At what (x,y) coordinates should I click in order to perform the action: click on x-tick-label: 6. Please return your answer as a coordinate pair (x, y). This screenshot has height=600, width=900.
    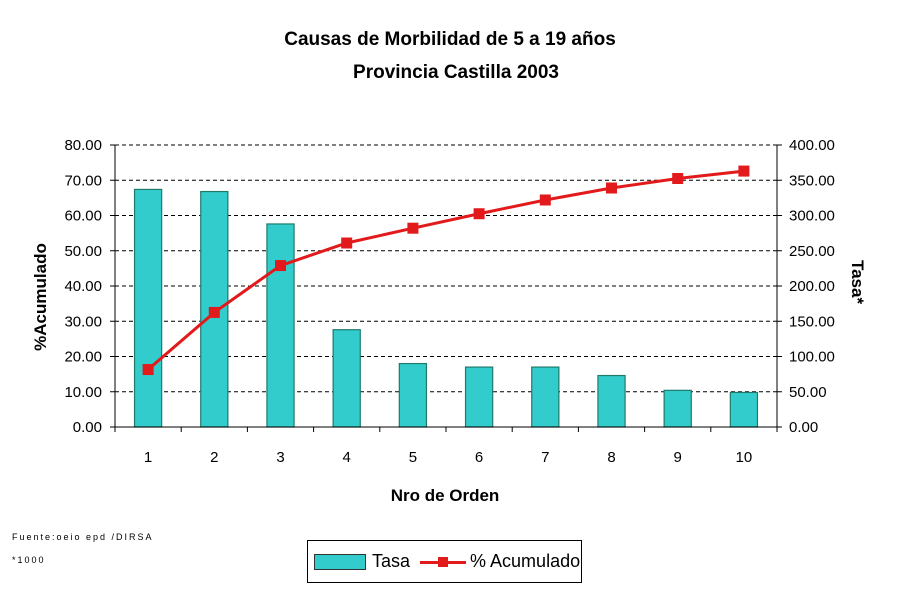
    Looking at the image, I should click on (479, 457).